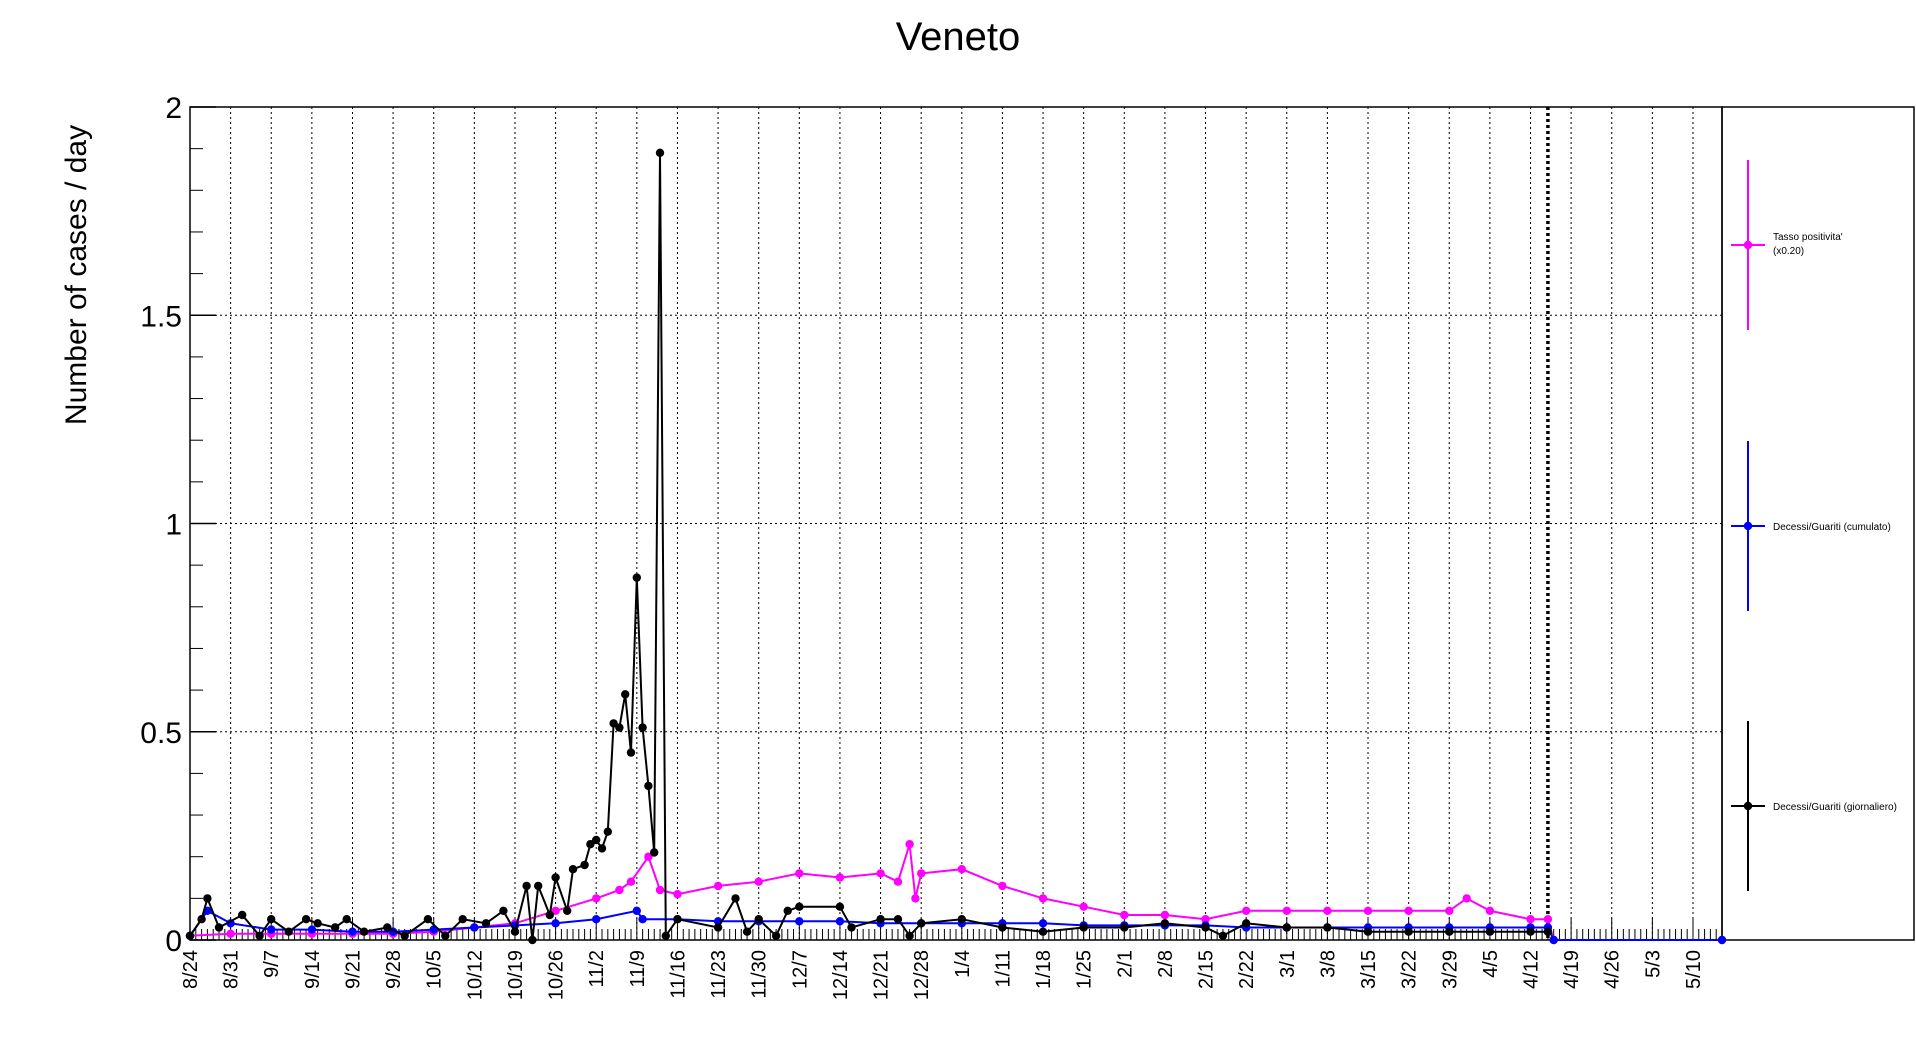  Describe the element at coordinates (173, 108) in the screenshot. I see `y-tick-label: 2` at that location.